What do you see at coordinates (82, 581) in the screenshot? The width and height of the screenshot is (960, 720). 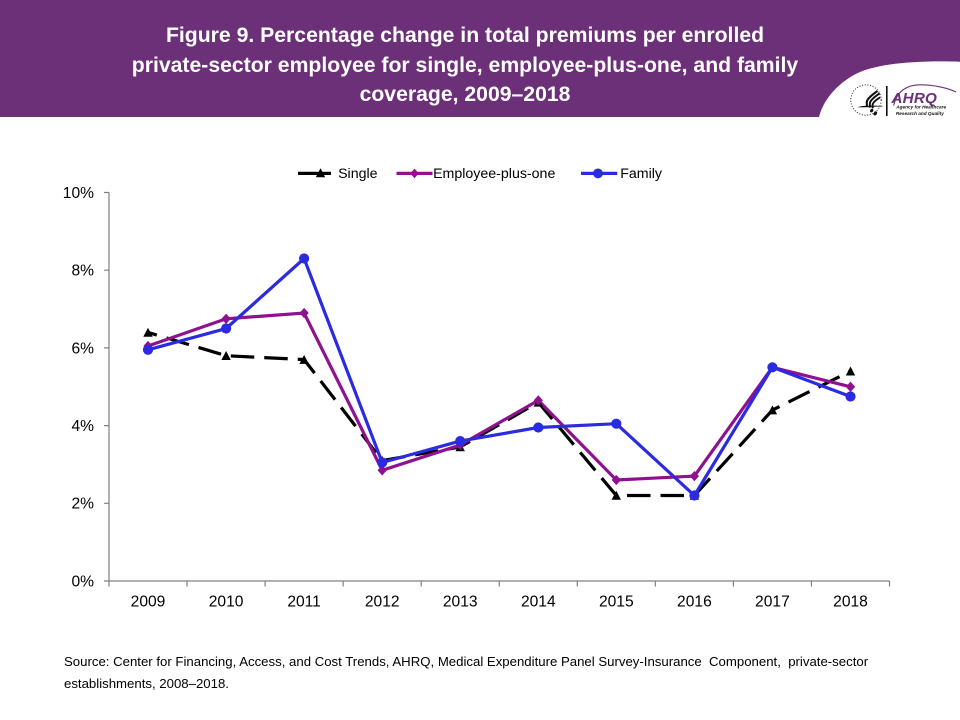 I see `svg-text: 0%` at bounding box center [82, 581].